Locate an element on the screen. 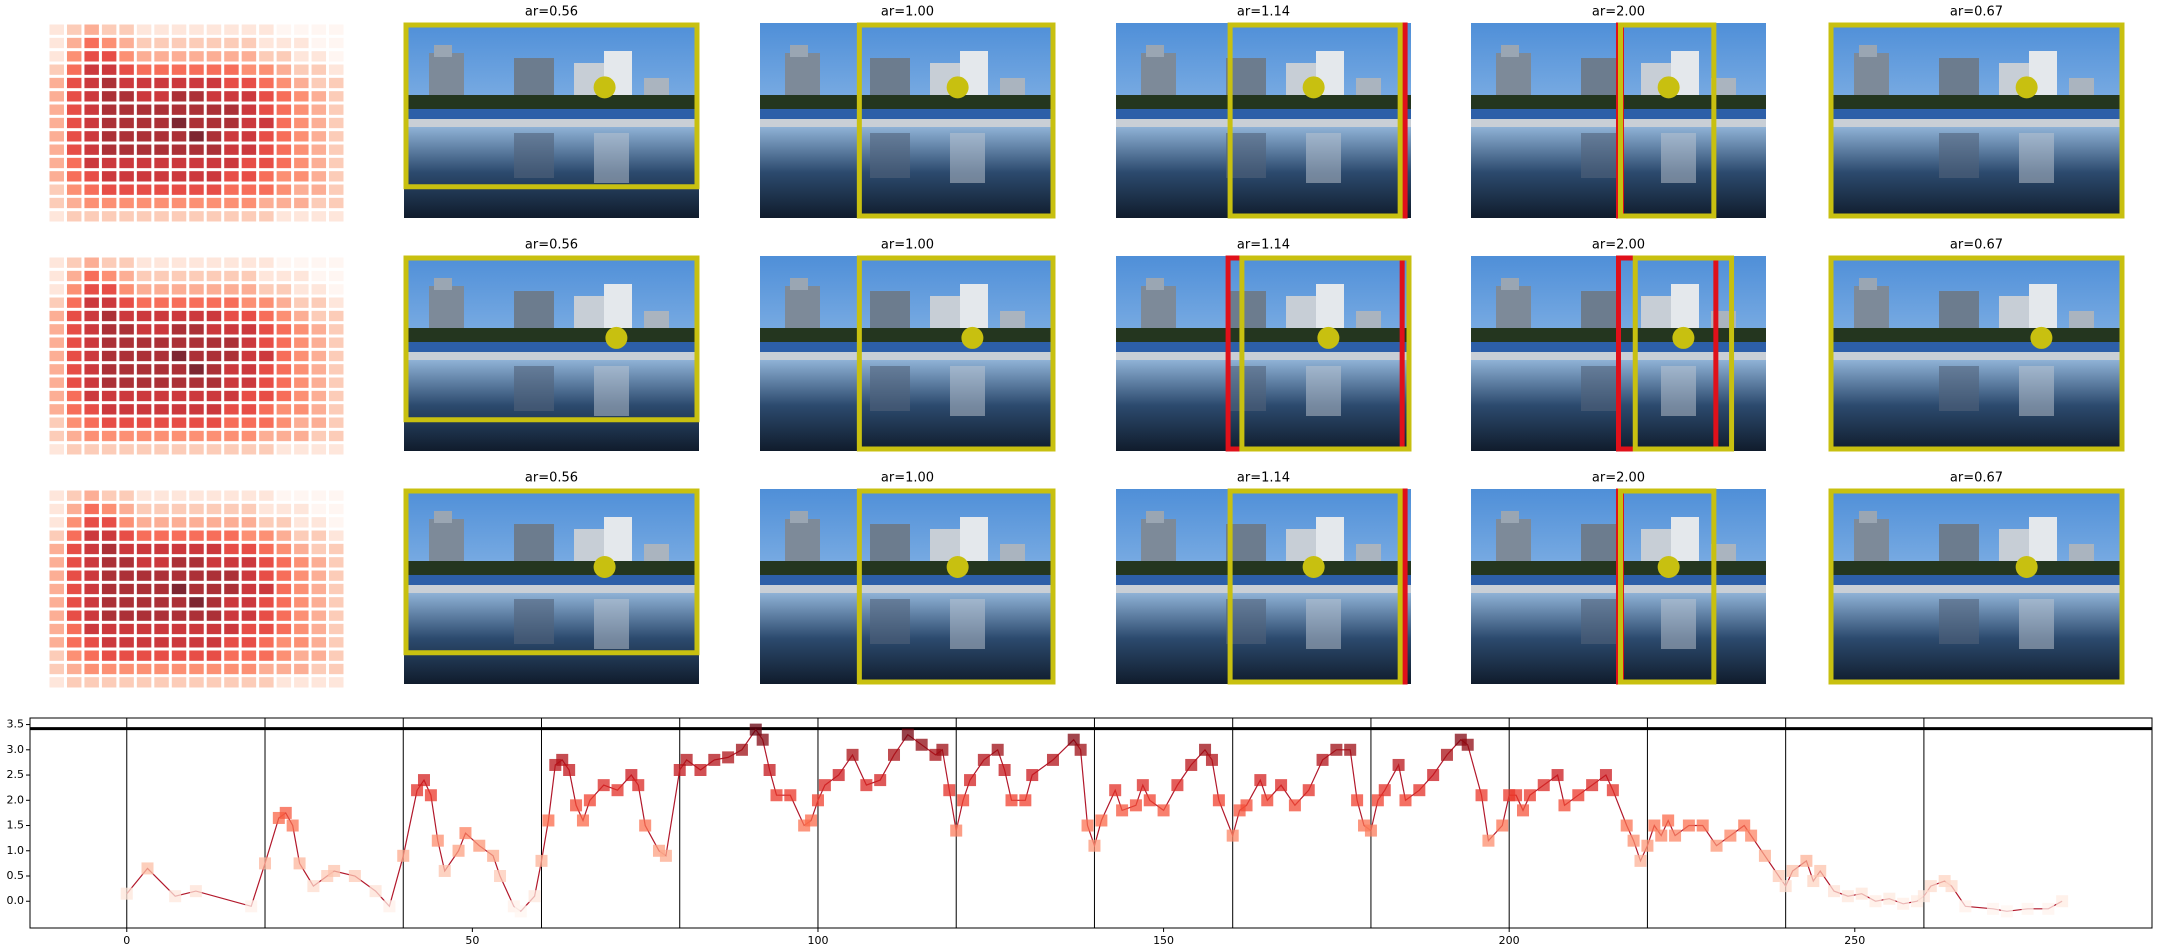 Image resolution: width=2162 pixels, height=950 pixels. y-tick-label: 1.0 is located at coordinates (16, 850).